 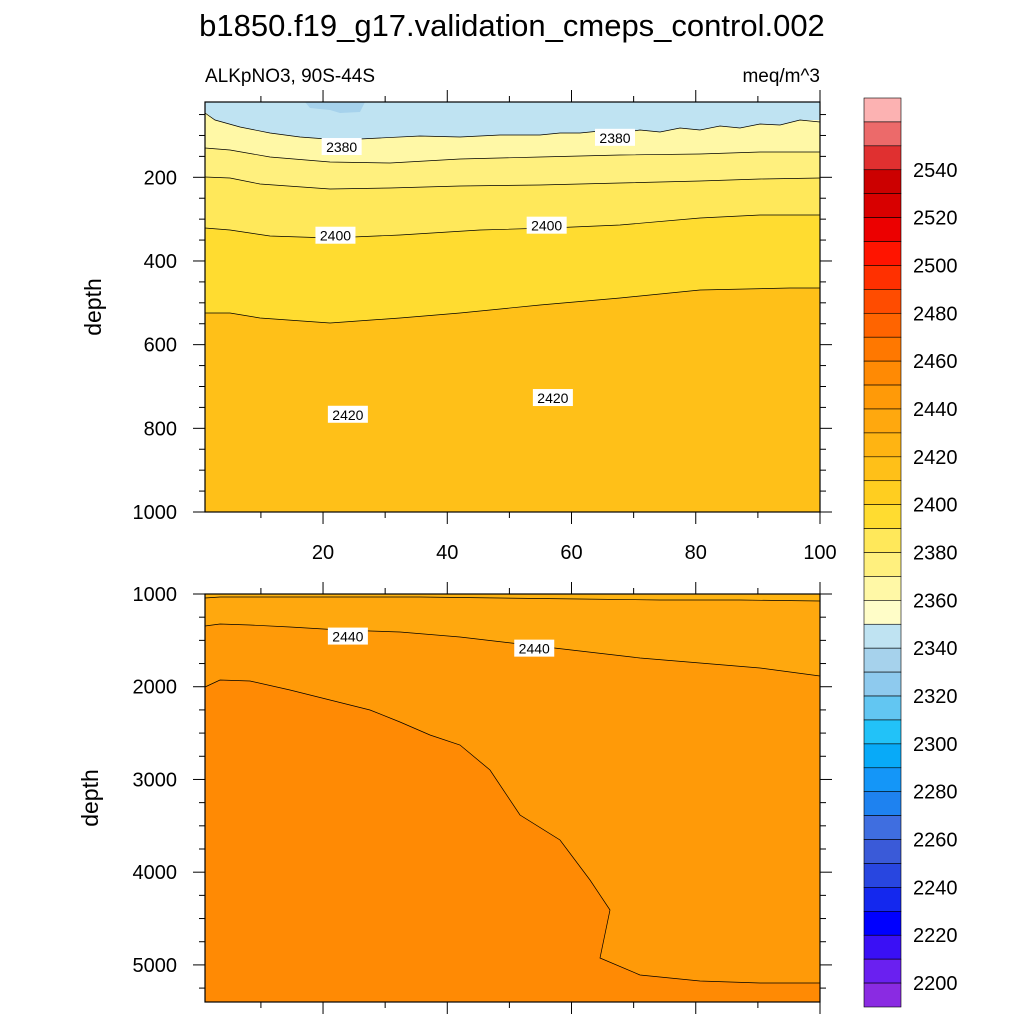 I want to click on left-subtitle: ALKpNO3, 90S-44S, so click(x=290, y=76).